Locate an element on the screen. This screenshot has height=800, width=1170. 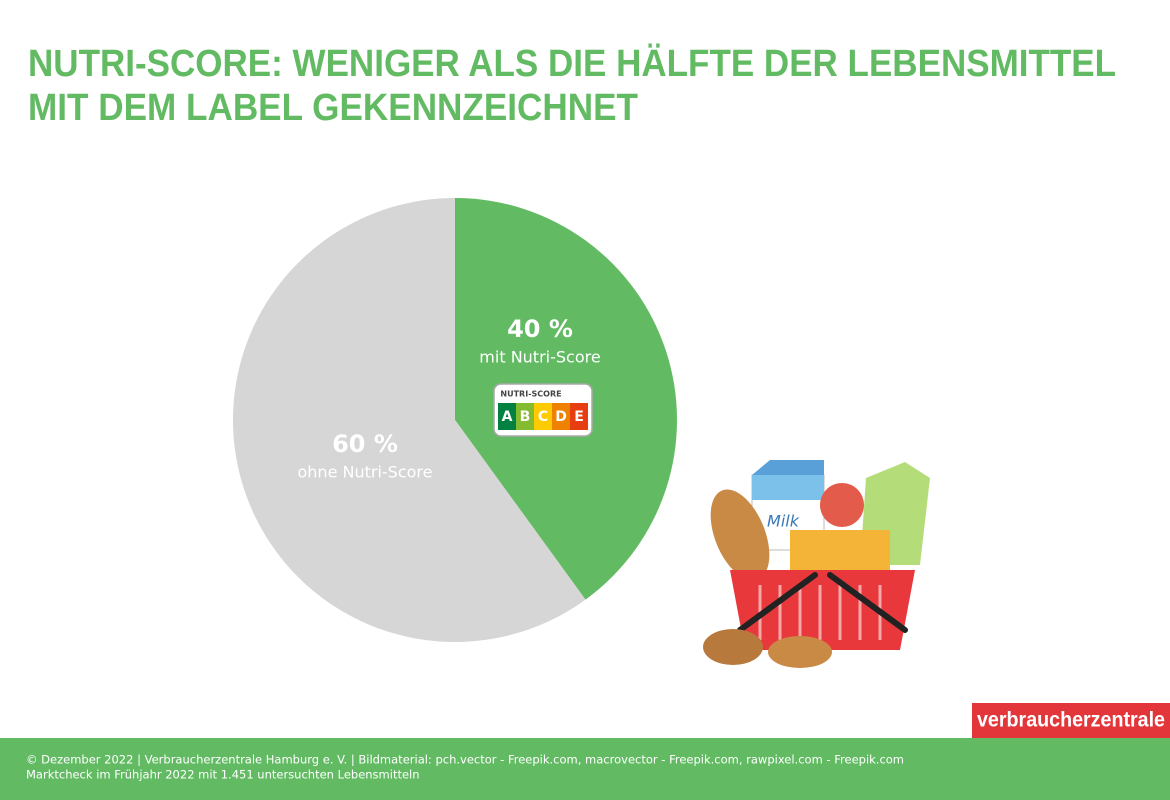
basket is located at coordinates (822, 610).